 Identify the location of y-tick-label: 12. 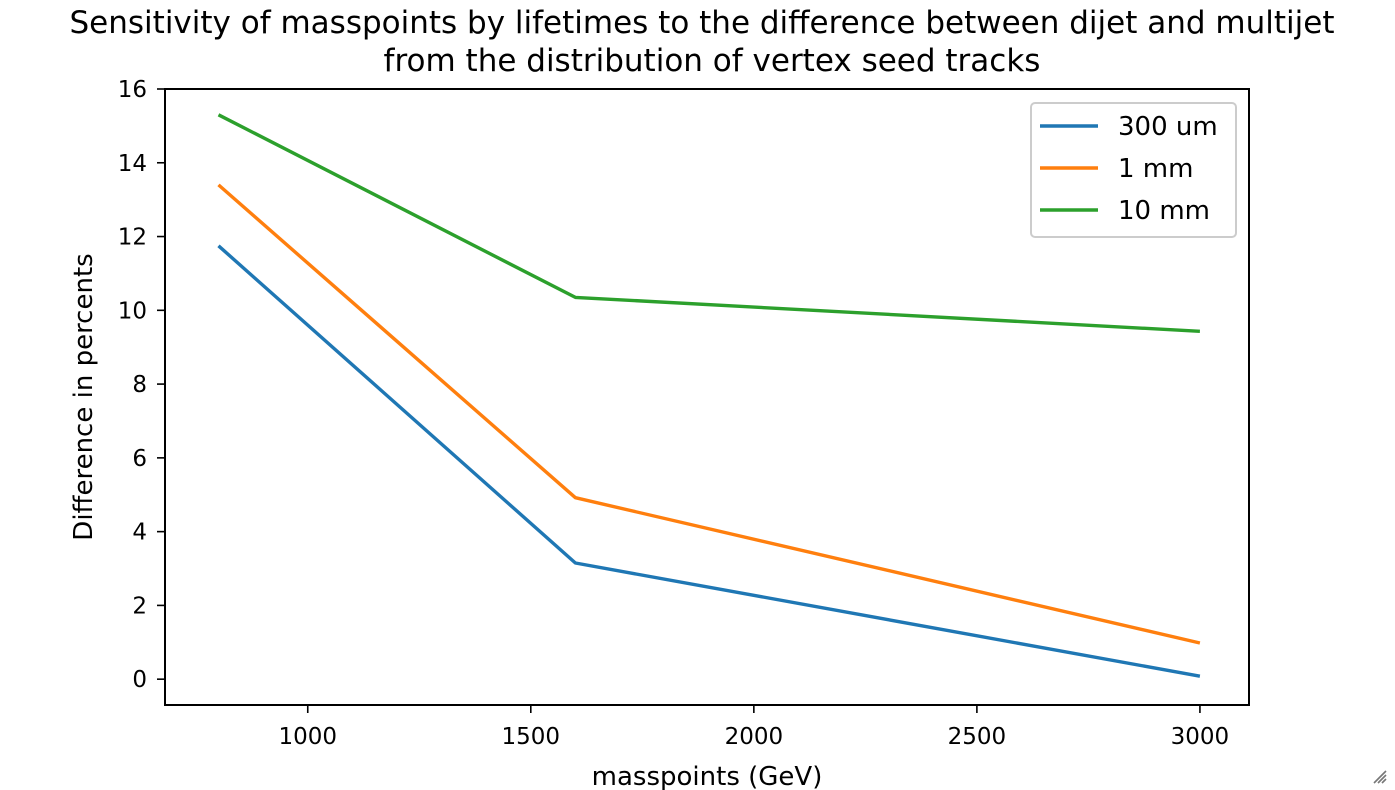
(132, 238).